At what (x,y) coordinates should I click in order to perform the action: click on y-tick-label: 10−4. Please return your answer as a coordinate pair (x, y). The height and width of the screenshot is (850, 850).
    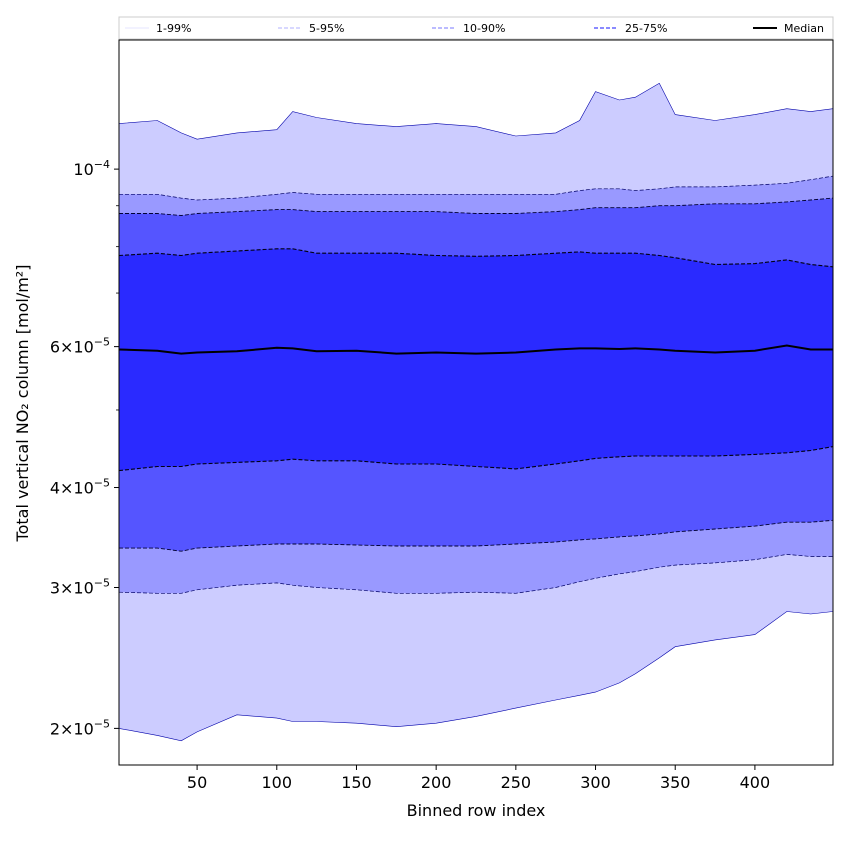
    Looking at the image, I should click on (91, 168).